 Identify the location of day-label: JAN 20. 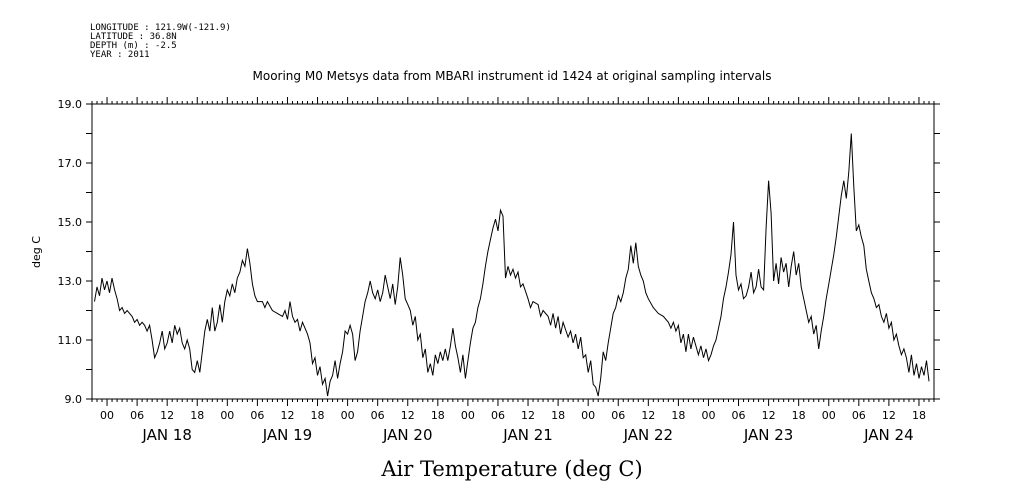
(407, 435).